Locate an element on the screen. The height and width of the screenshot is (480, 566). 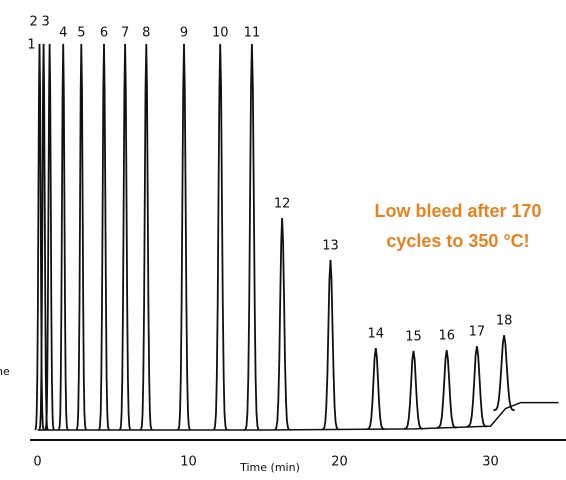
x-axis-label: Time (min) is located at coordinates (269, 467).